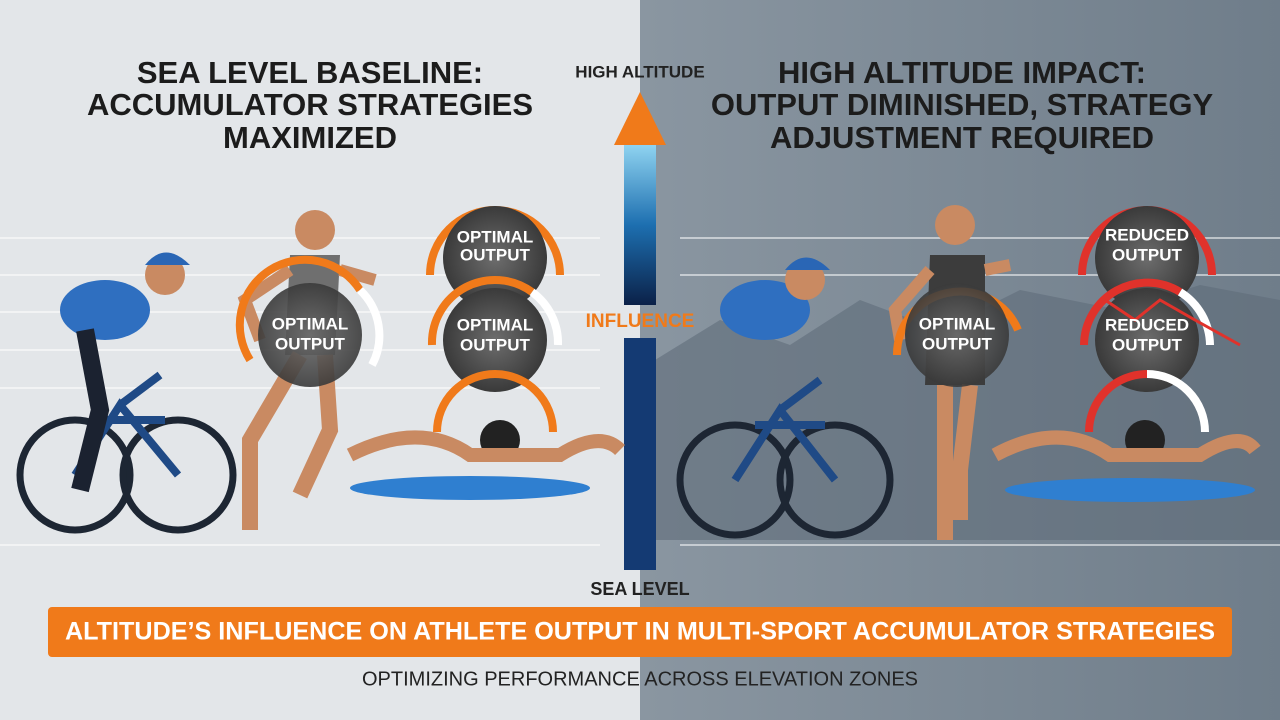  What do you see at coordinates (1126, 461) in the screenshot?
I see `right-swimmer` at bounding box center [1126, 461].